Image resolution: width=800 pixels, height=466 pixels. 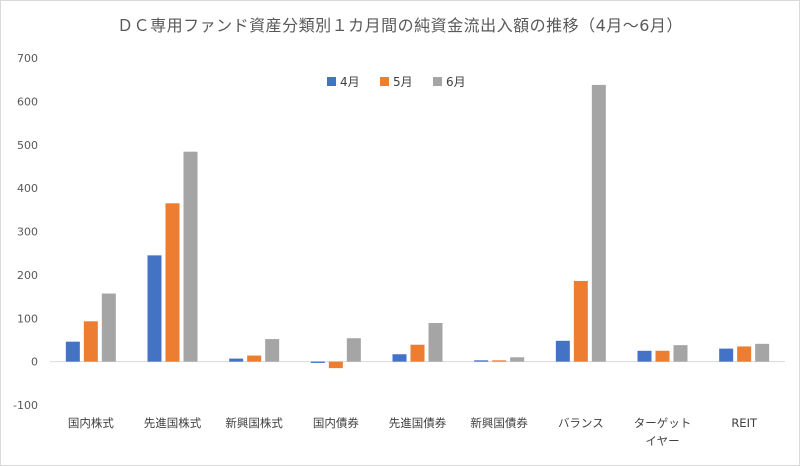 What do you see at coordinates (27, 232) in the screenshot?
I see `y-tick-label-4: 300` at bounding box center [27, 232].